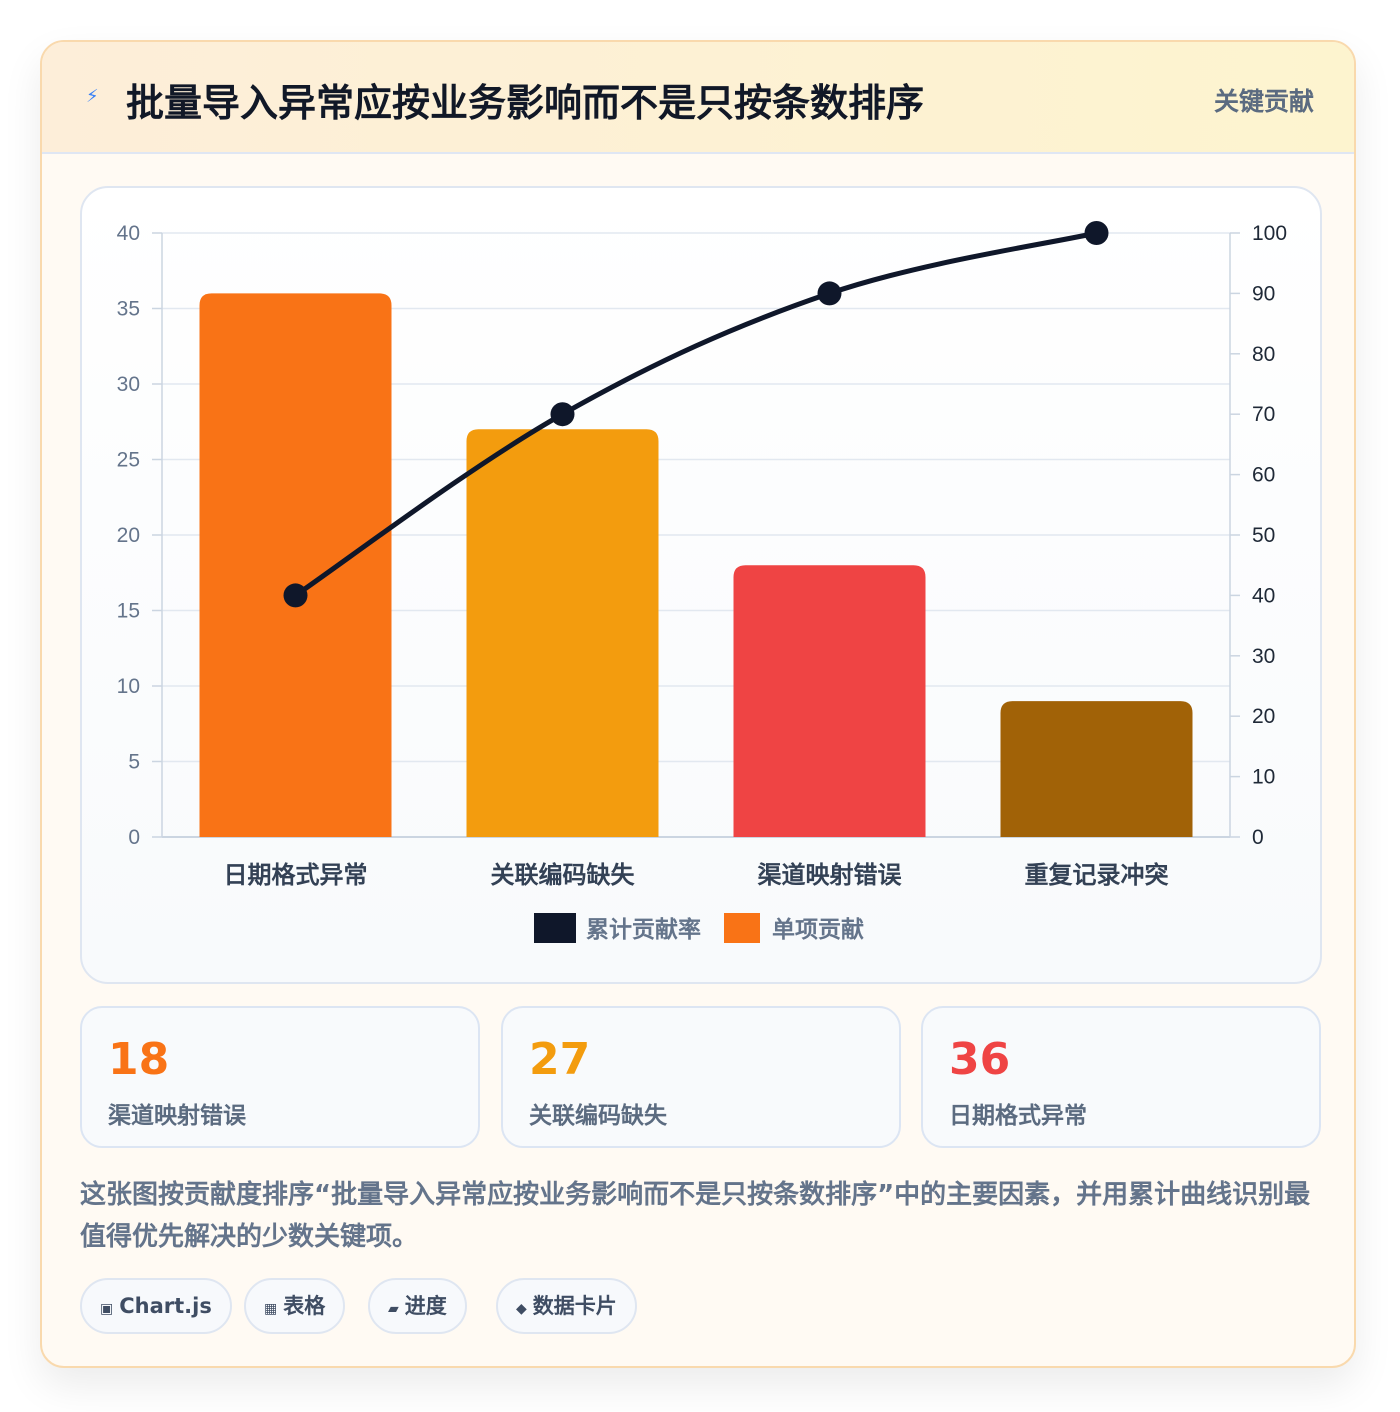  I want to click on y-right-tick-label: 60, so click(1263, 475).